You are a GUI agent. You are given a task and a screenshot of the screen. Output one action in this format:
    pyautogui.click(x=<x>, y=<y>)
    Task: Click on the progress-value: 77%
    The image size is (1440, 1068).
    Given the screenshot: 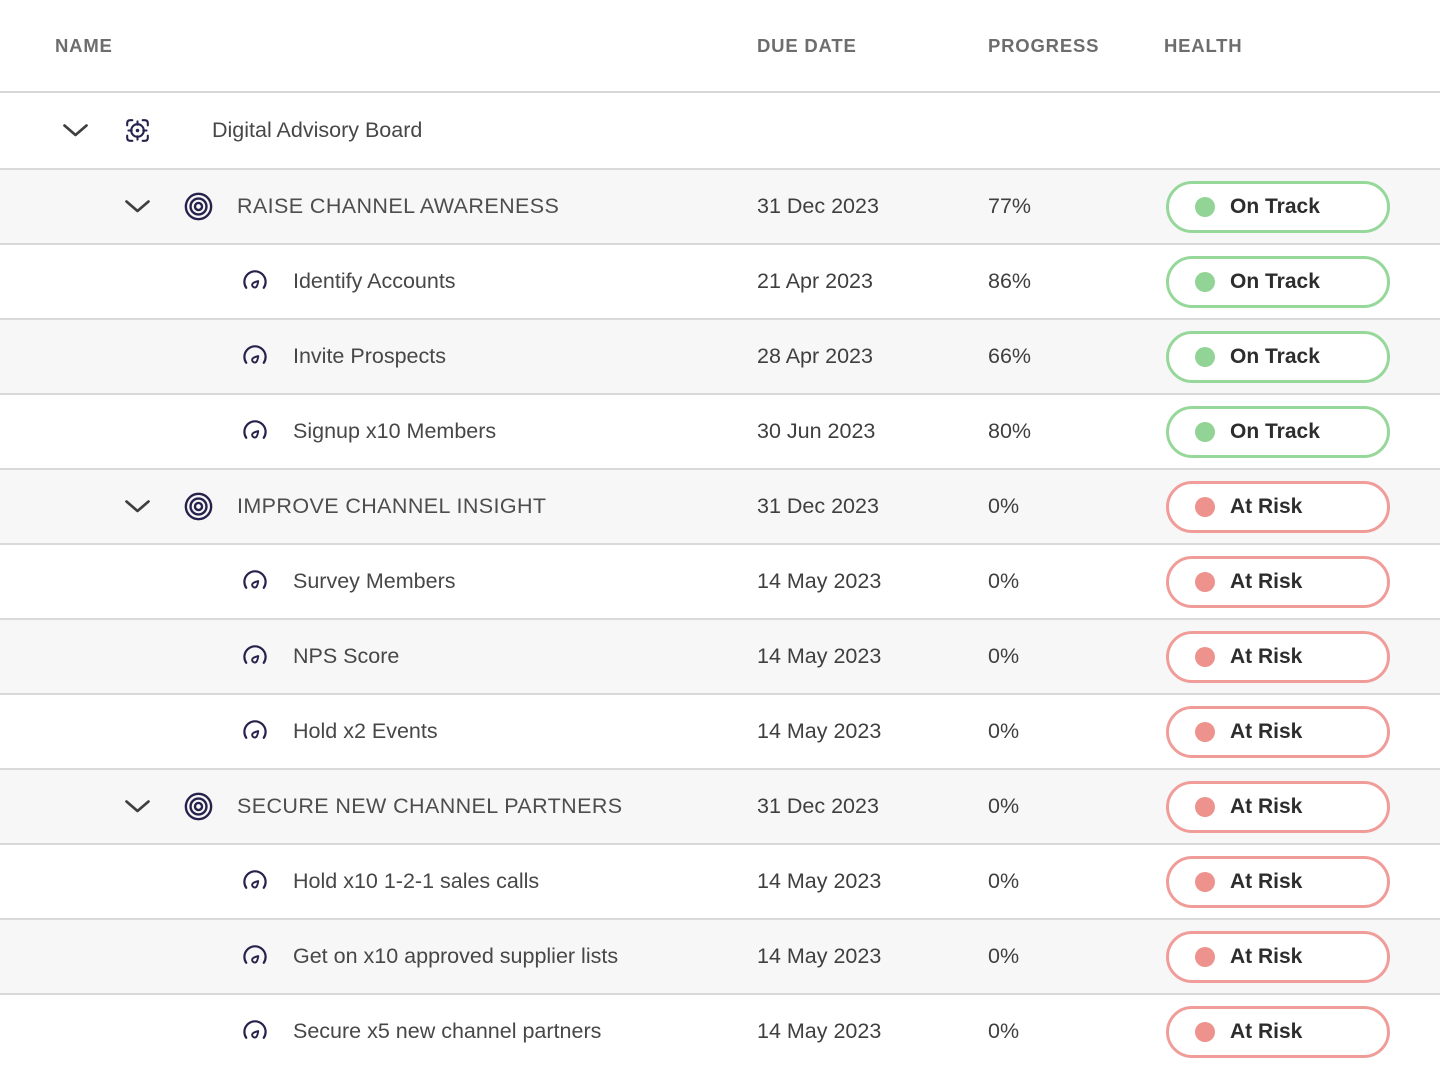 What is the action you would take?
    pyautogui.click(x=1010, y=206)
    